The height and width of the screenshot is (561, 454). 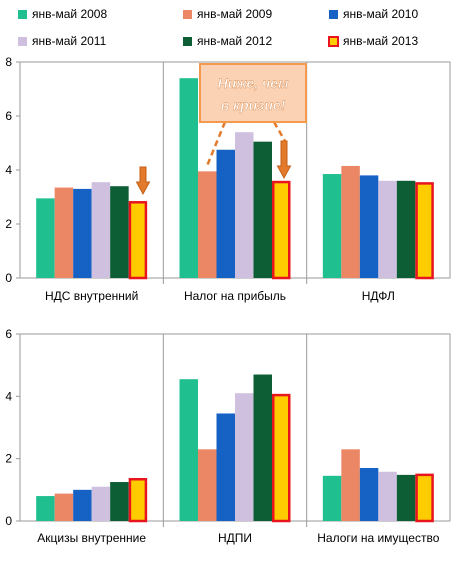 What do you see at coordinates (380, 14) in the screenshot?
I see `legend-label-янв-май-2010: янв-май 2010` at bounding box center [380, 14].